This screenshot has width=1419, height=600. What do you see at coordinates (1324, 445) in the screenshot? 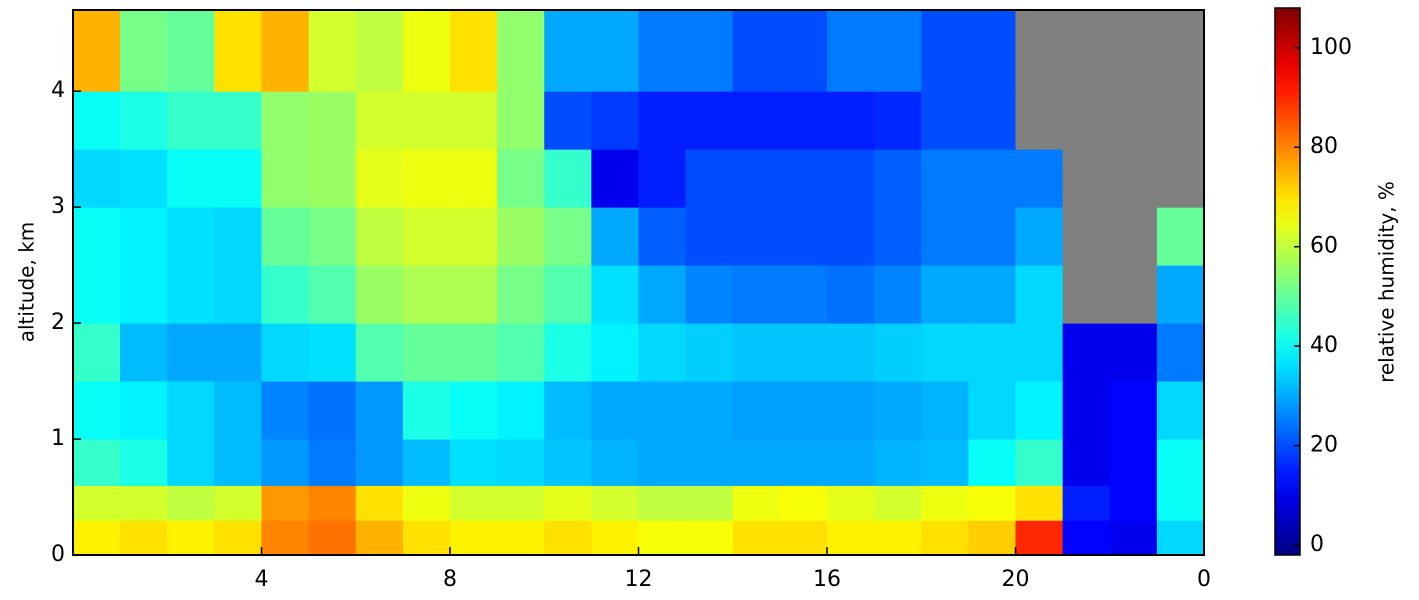
I see `colorbar-tick-label: 20` at bounding box center [1324, 445].